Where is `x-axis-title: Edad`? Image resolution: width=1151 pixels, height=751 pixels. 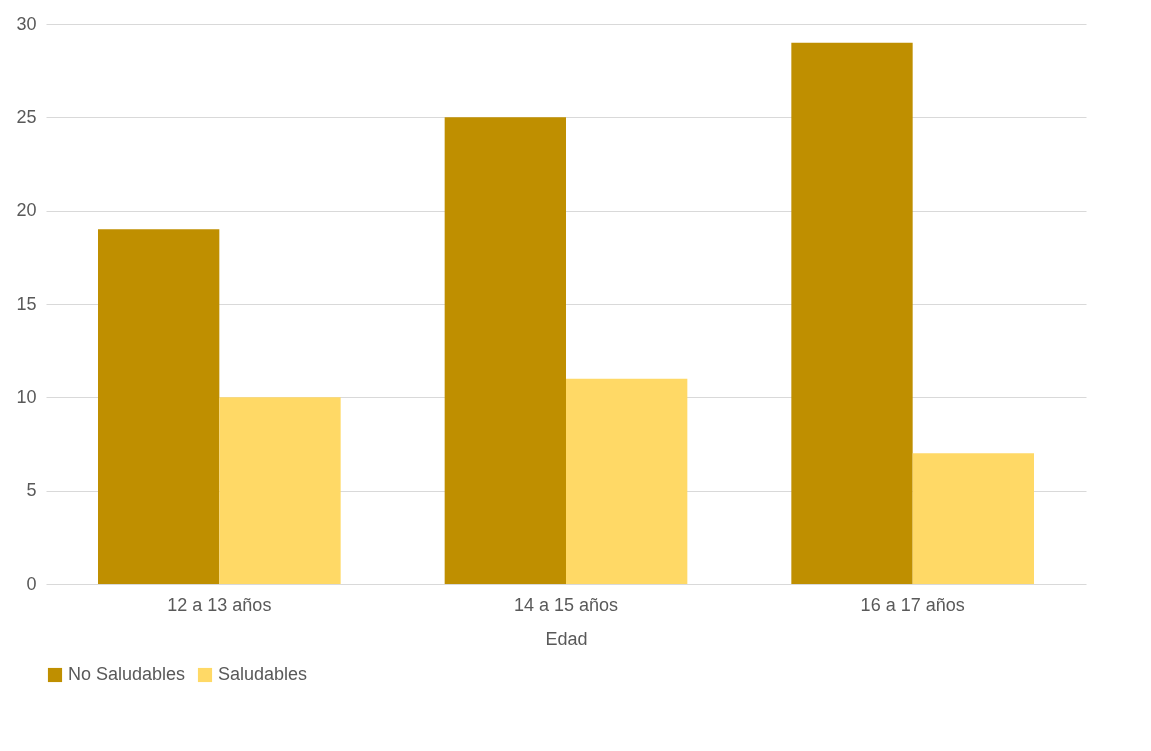
x-axis-title: Edad is located at coordinates (566, 638).